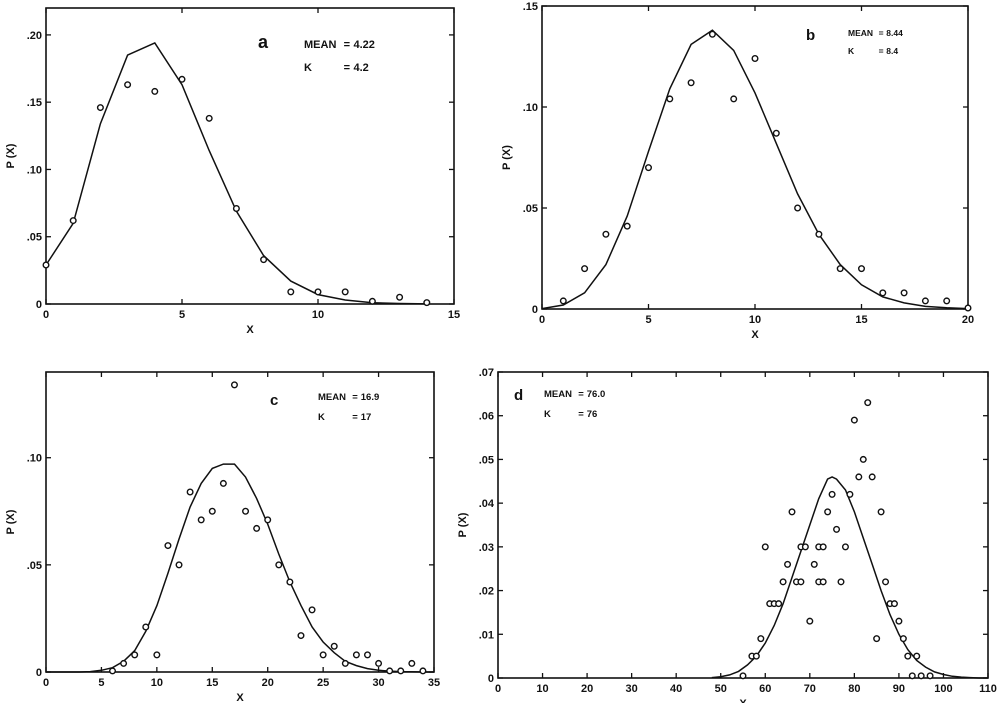 This screenshot has width=1001, height=703. I want to click on x-tick-label-b: 0, so click(542, 320).